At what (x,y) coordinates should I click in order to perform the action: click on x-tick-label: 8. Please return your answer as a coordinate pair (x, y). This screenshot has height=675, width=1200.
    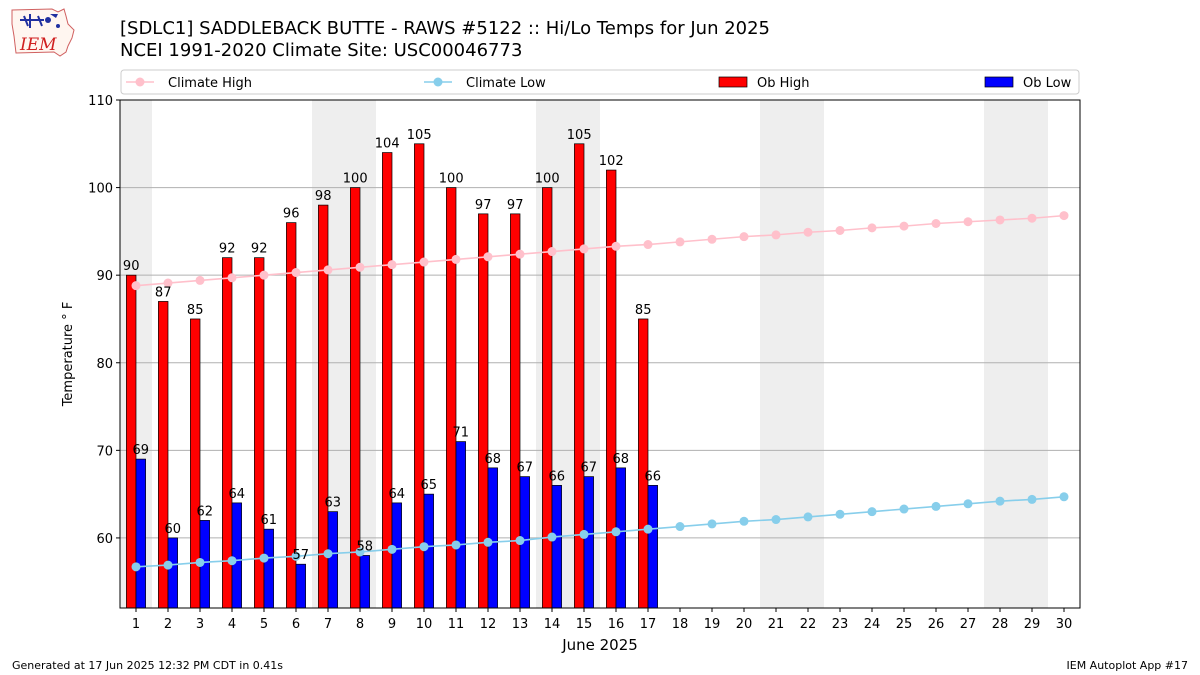
    Looking at the image, I should click on (360, 624).